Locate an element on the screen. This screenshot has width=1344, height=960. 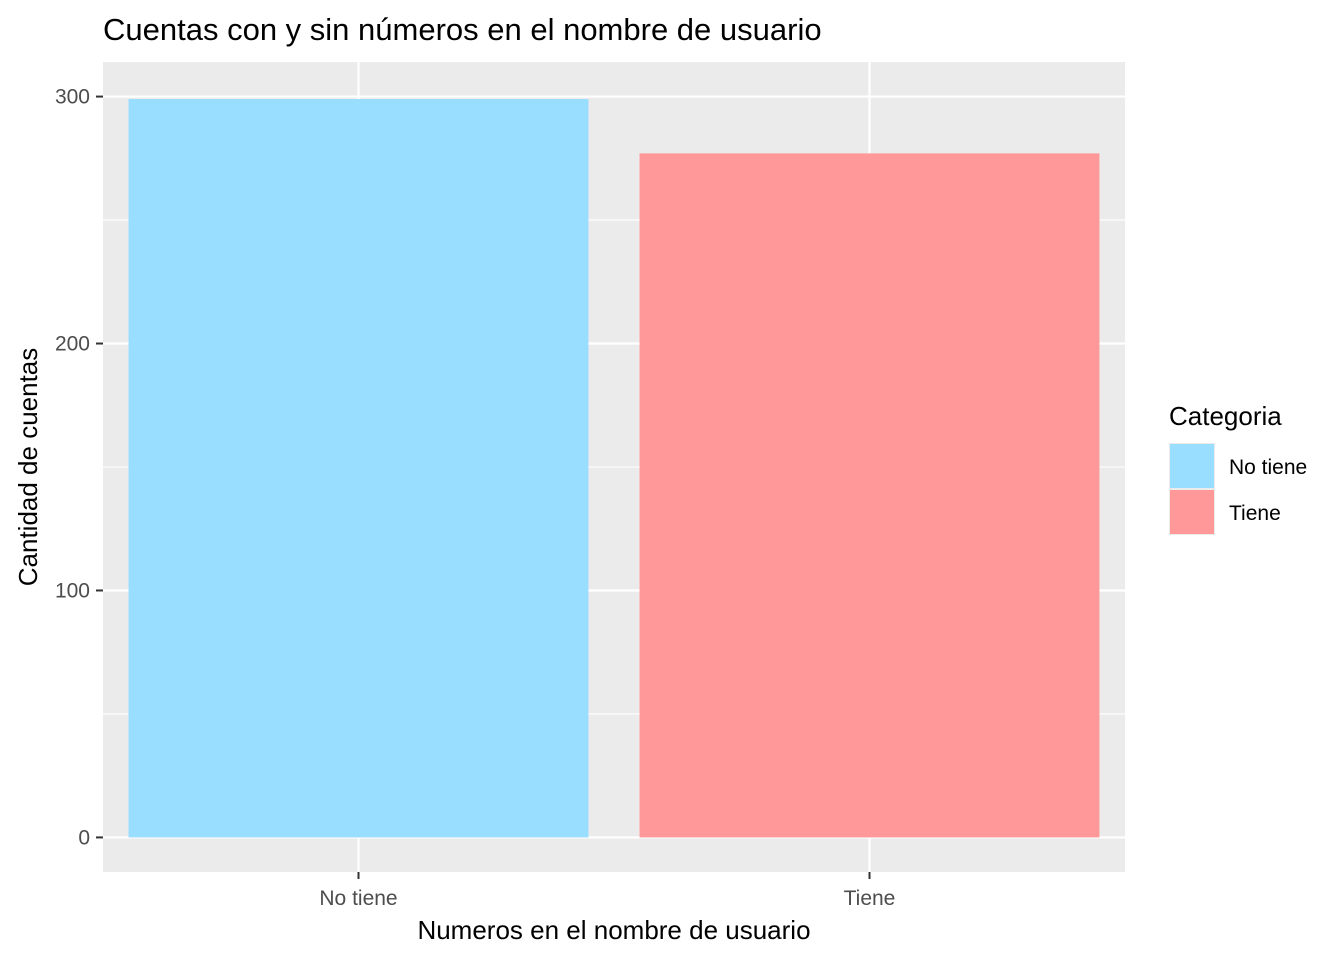
y-tick-label: 200 is located at coordinates (72, 344).